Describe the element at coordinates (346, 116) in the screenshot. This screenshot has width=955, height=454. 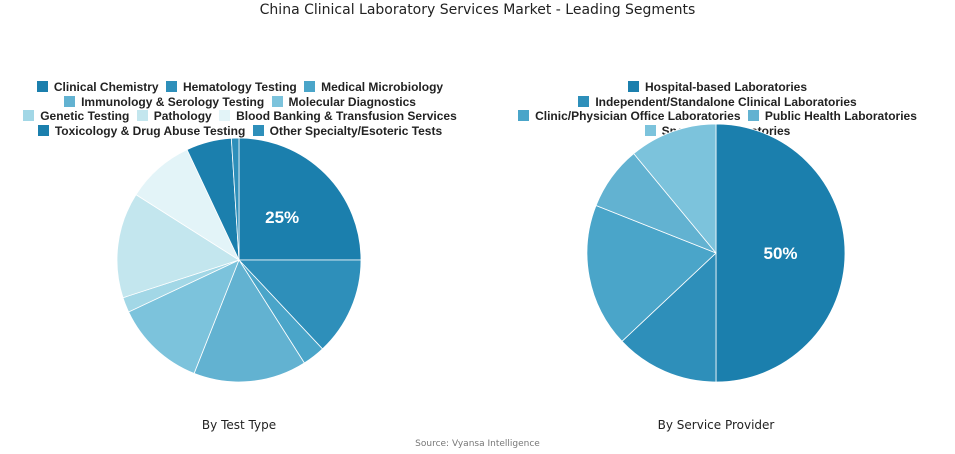
I see `legend-label: Blood Banking & Transfusion Services` at that location.